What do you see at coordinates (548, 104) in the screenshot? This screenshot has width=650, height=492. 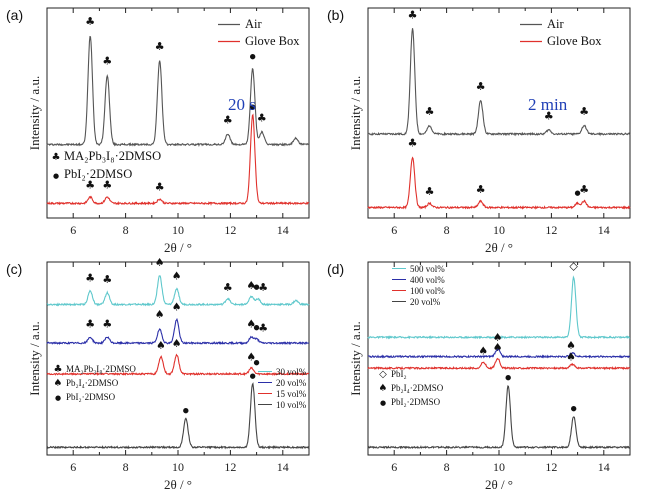 I see `time-annotation: 2 min` at bounding box center [548, 104].